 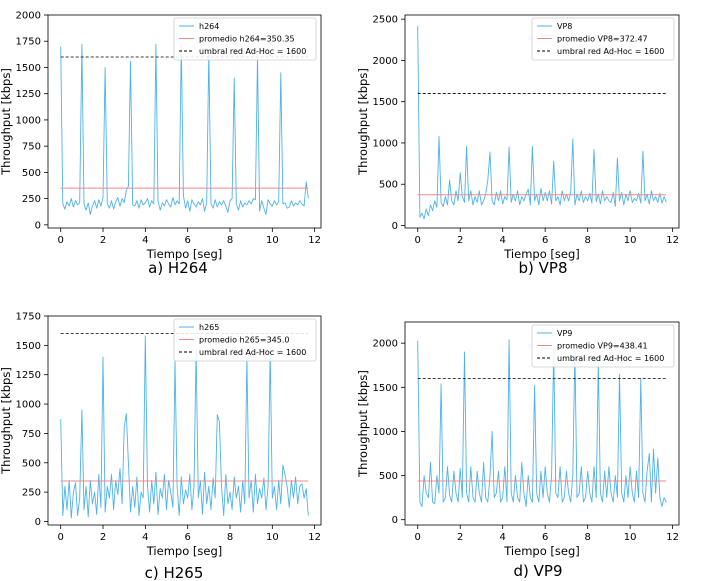 What do you see at coordinates (209, 26) in the screenshot?
I see `legend-entry: h264` at bounding box center [209, 26].